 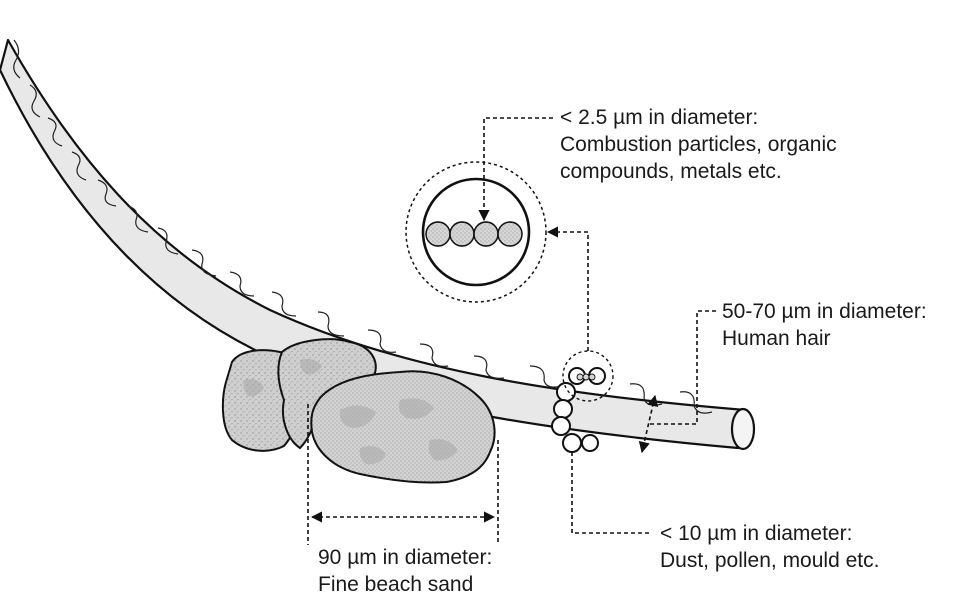 What do you see at coordinates (756, 533) in the screenshot?
I see `pm10-label-line1: < 10 µm in diameter:` at bounding box center [756, 533].